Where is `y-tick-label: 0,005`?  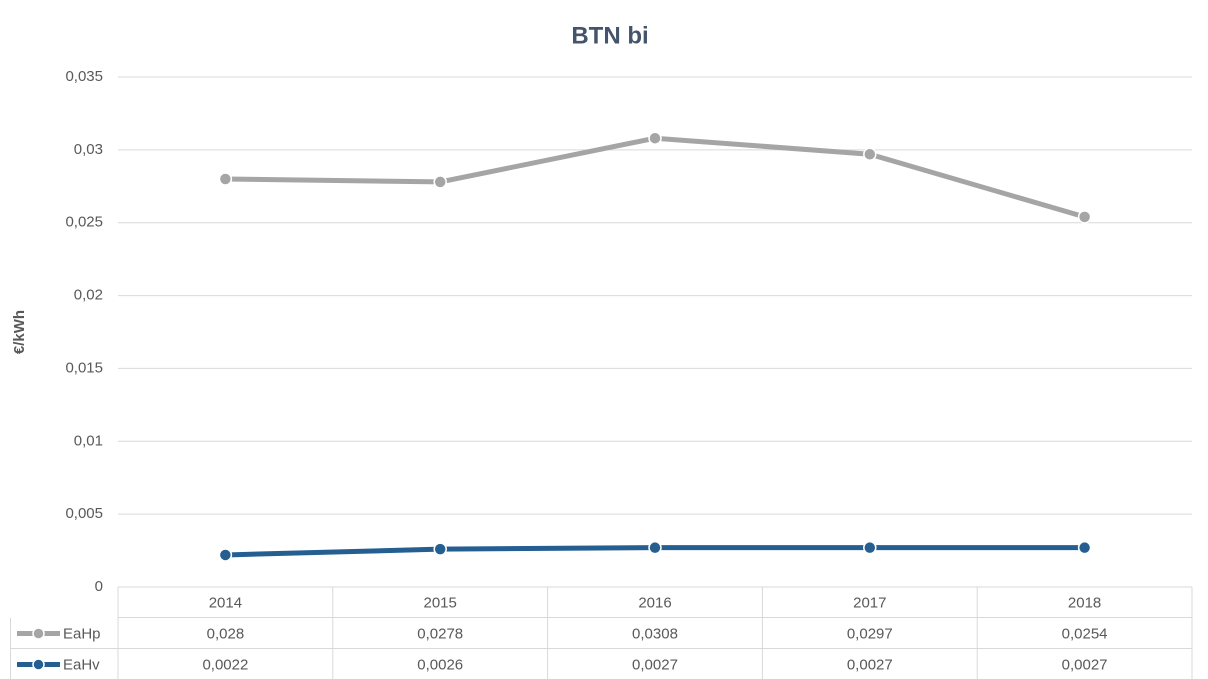 y-tick-label: 0,005 is located at coordinates (84, 513).